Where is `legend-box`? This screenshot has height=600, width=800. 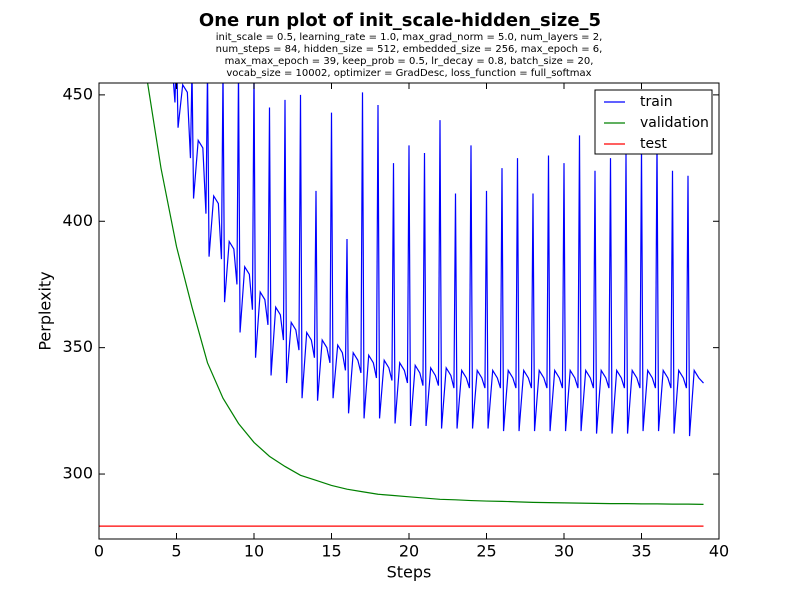 legend-box is located at coordinates (653, 122).